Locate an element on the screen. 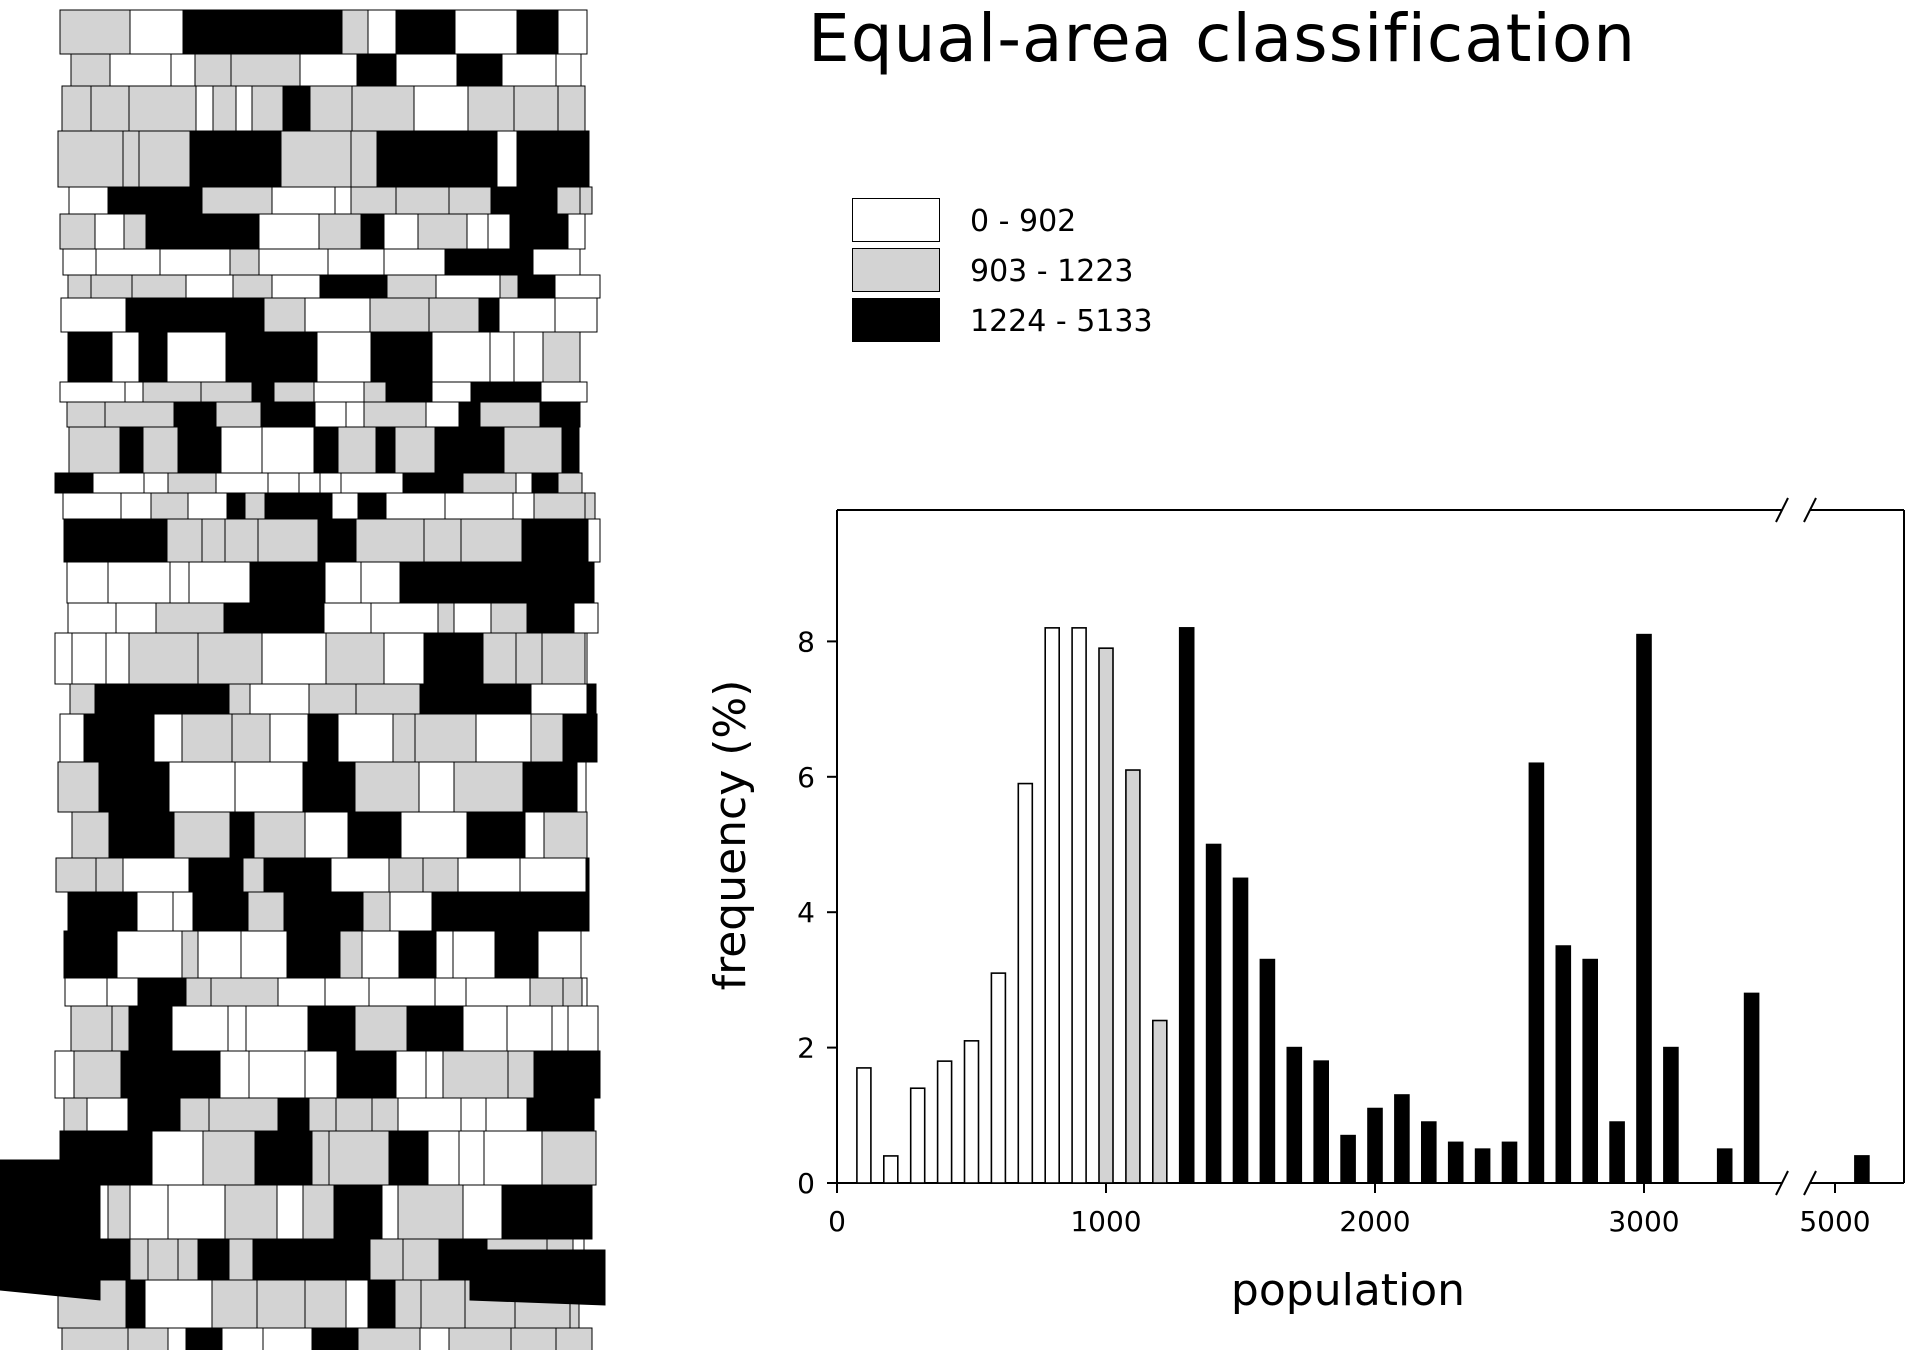  x-tick-label: 3000 is located at coordinates (1643, 1221).